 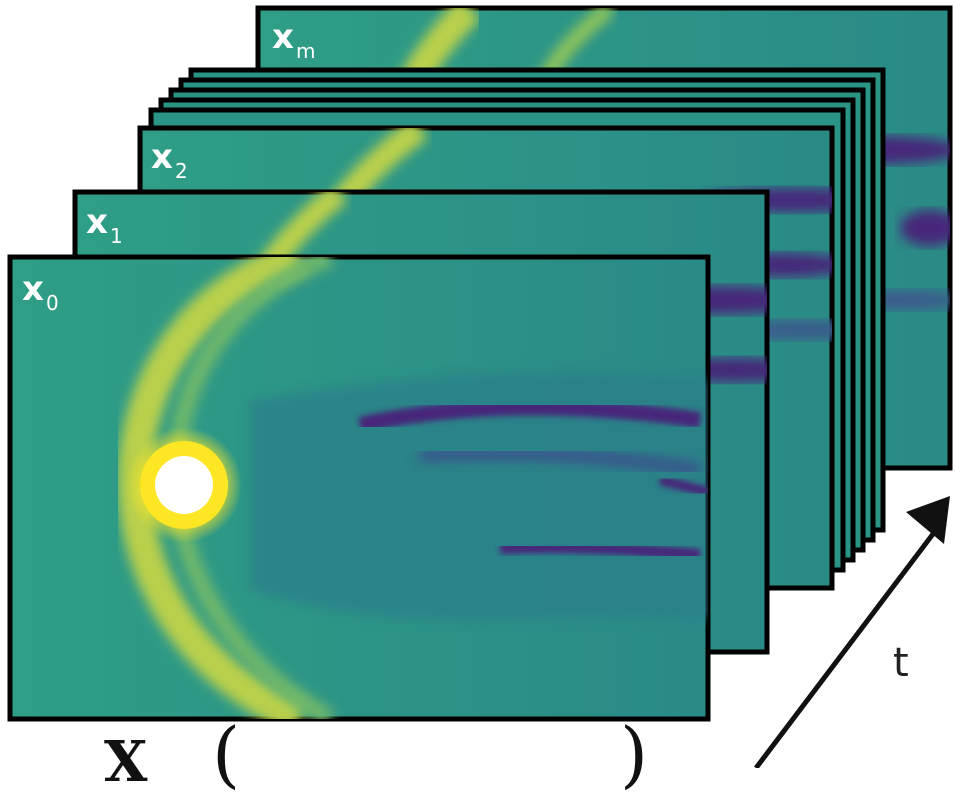 I want to click on caption-symbol: X, so click(x=126, y=762).